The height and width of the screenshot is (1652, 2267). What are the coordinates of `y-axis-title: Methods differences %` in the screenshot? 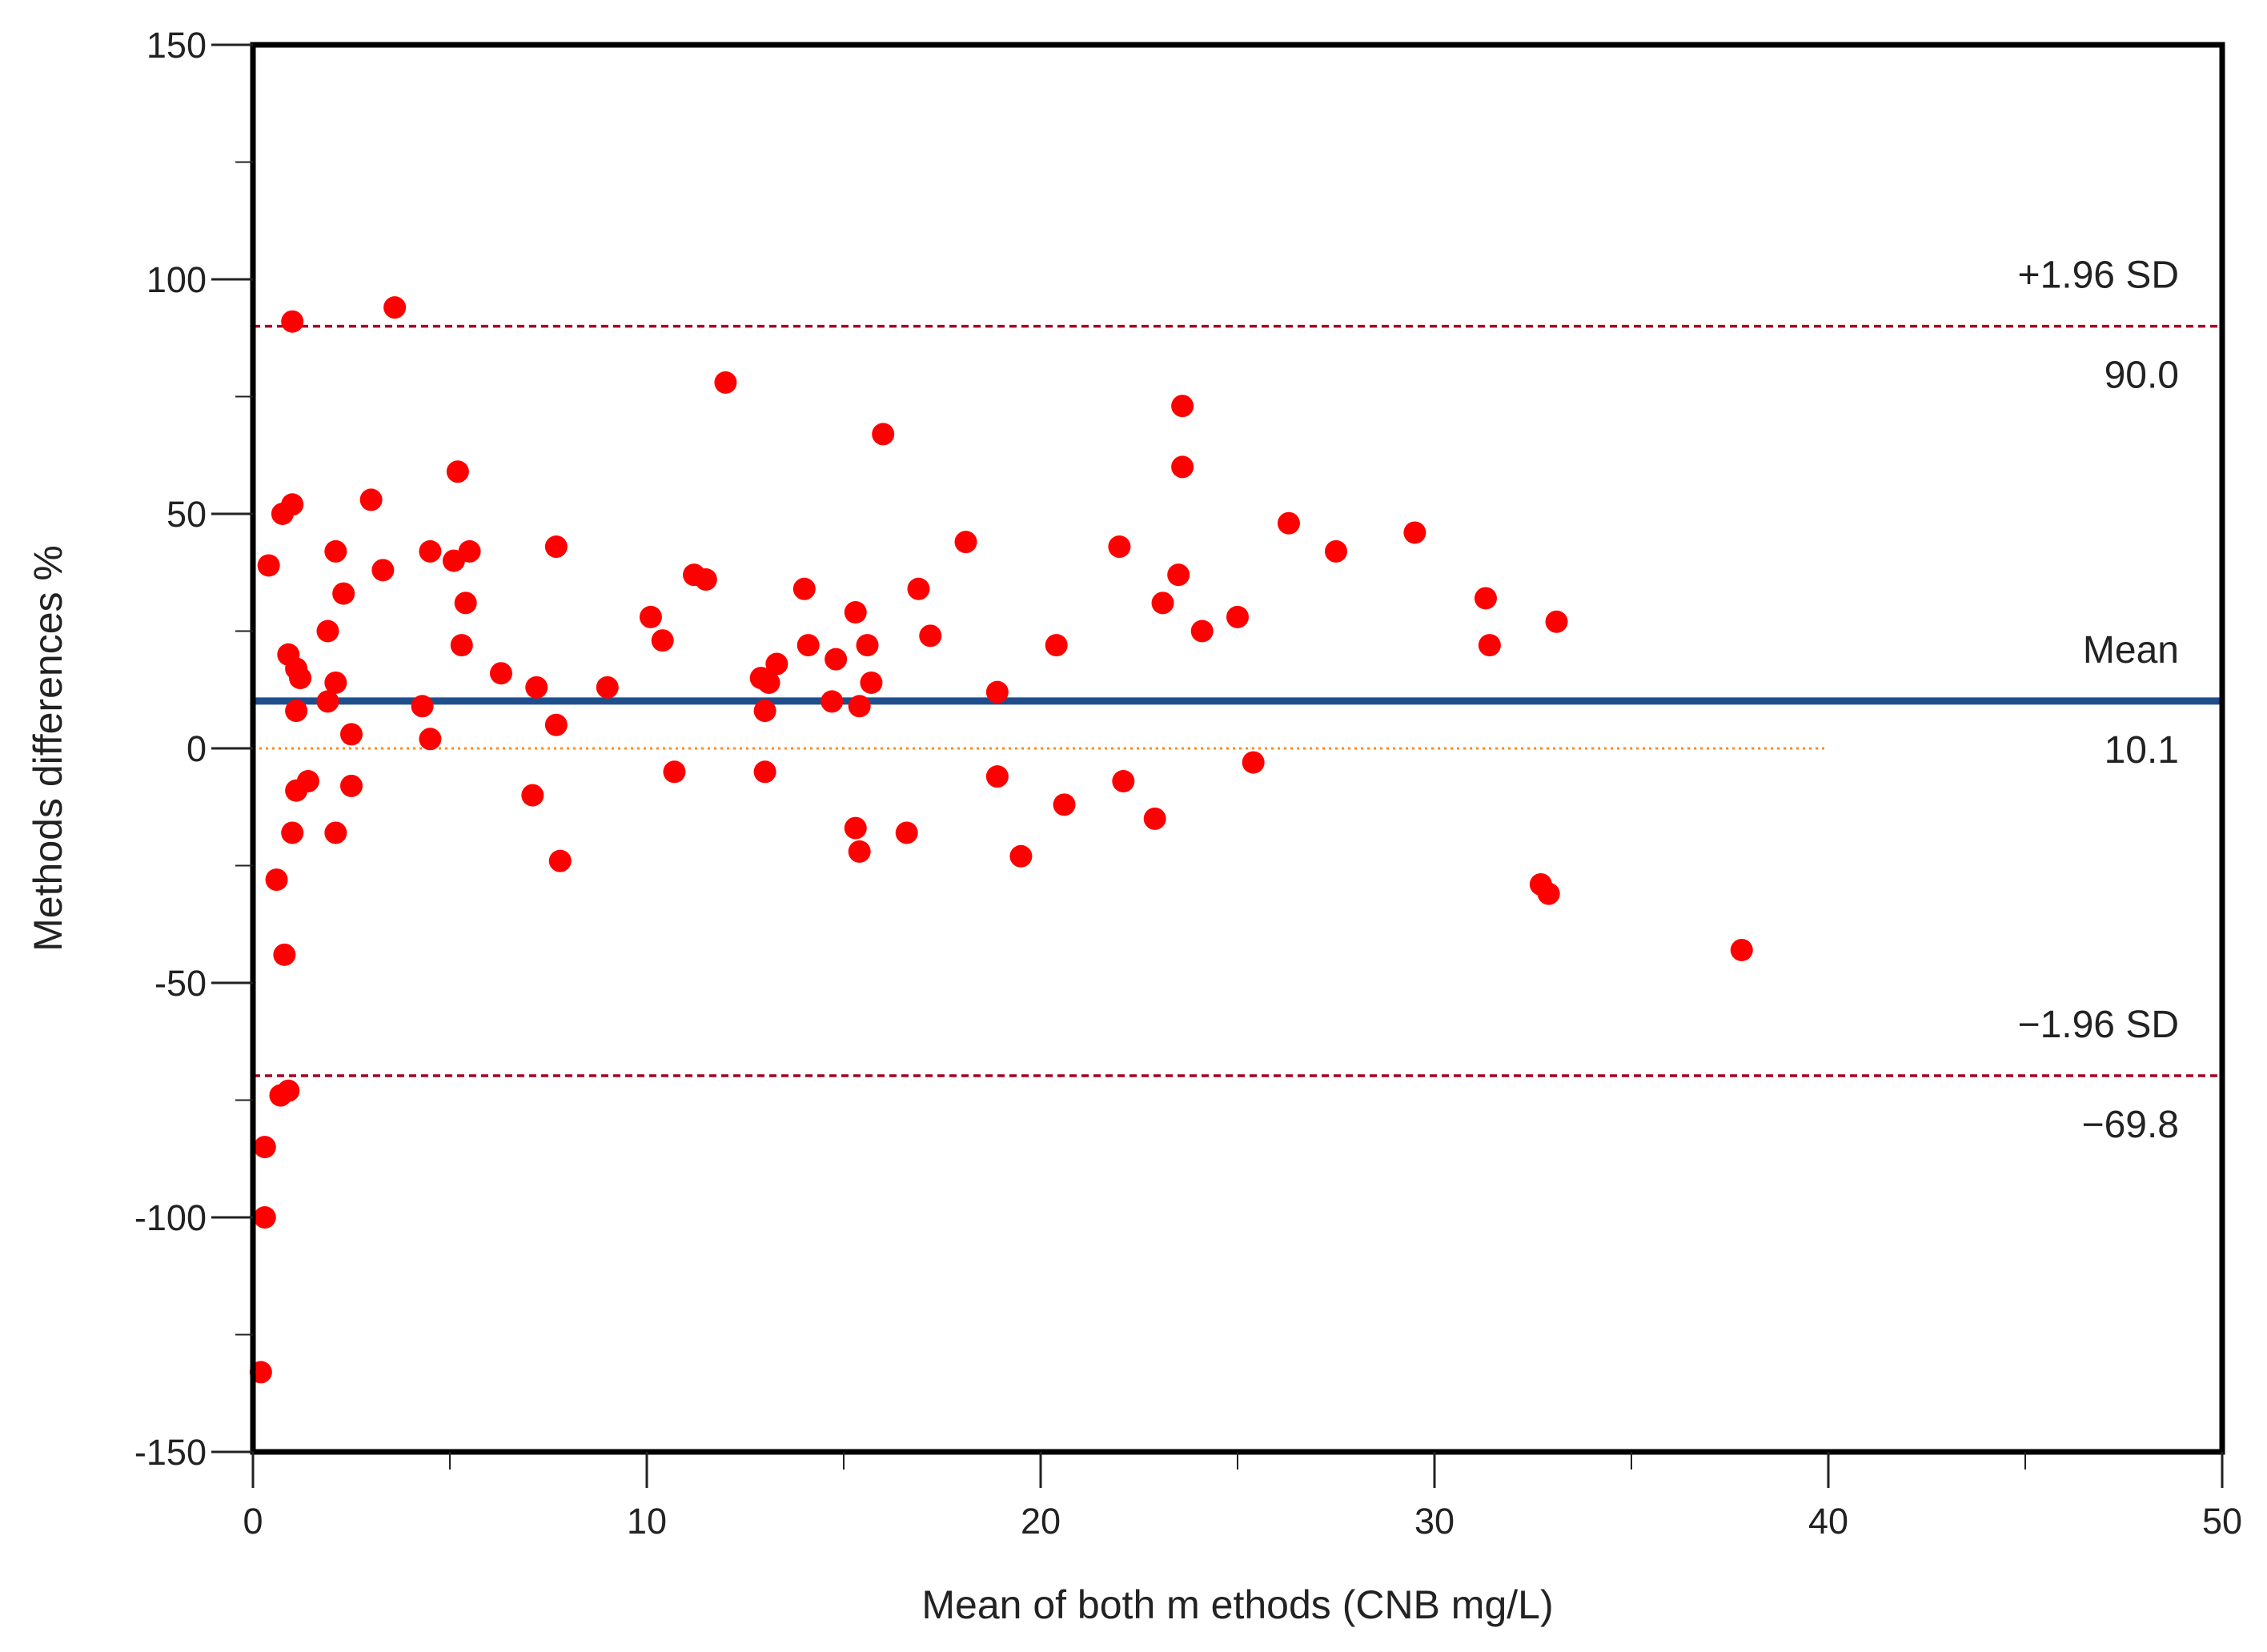 It's located at (48, 748).